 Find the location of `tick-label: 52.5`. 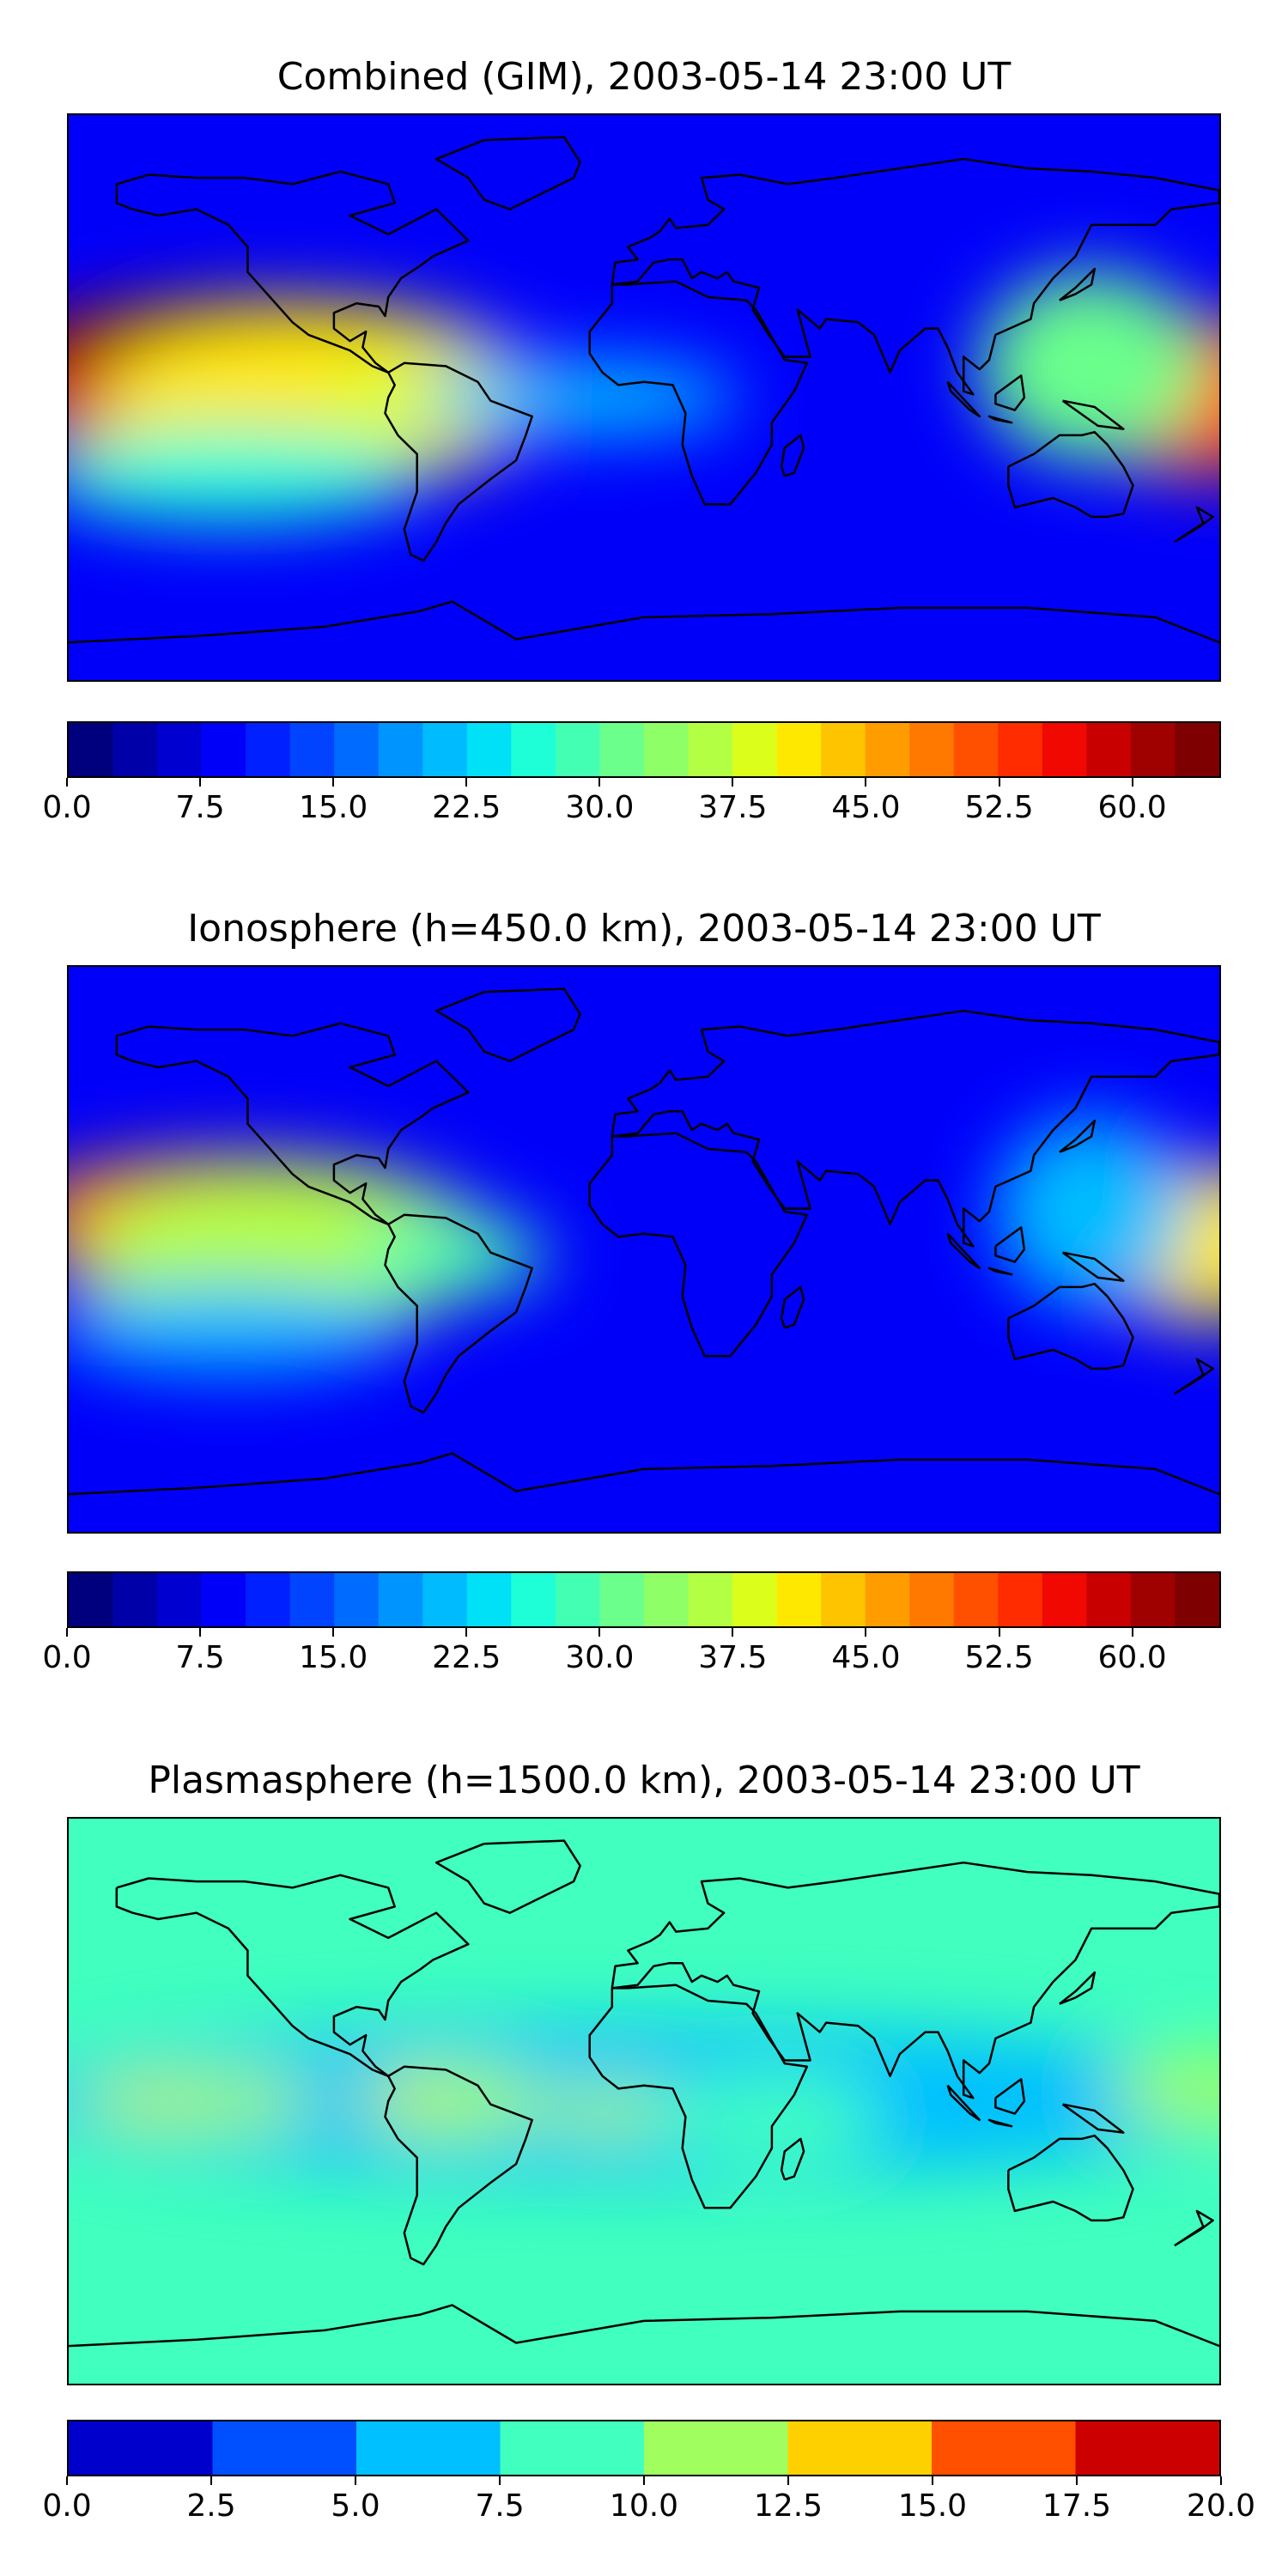

tick-label: 52.5 is located at coordinates (999, 808).